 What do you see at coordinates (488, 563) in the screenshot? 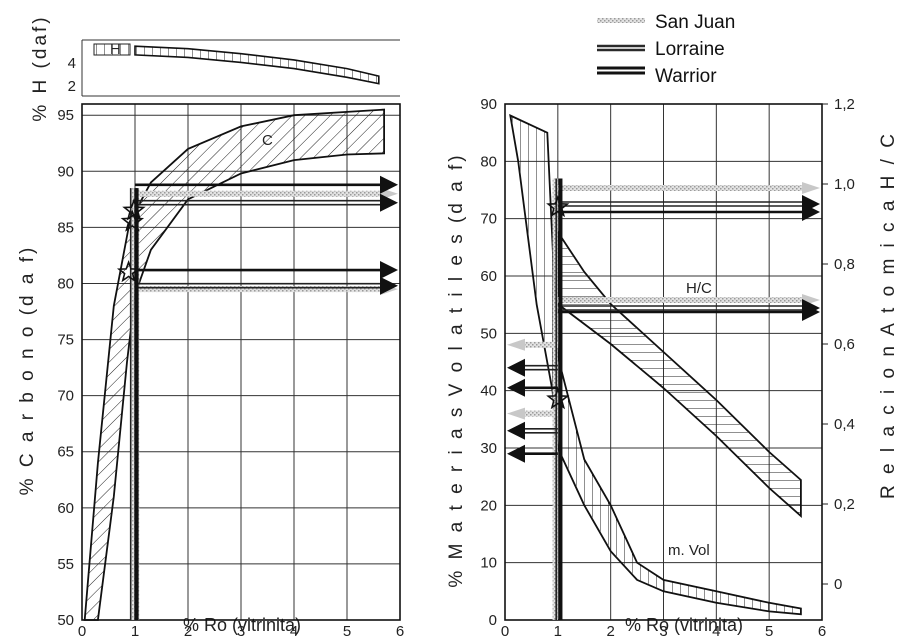
I see `volatiles-ytick-8: 10` at bounding box center [488, 563].